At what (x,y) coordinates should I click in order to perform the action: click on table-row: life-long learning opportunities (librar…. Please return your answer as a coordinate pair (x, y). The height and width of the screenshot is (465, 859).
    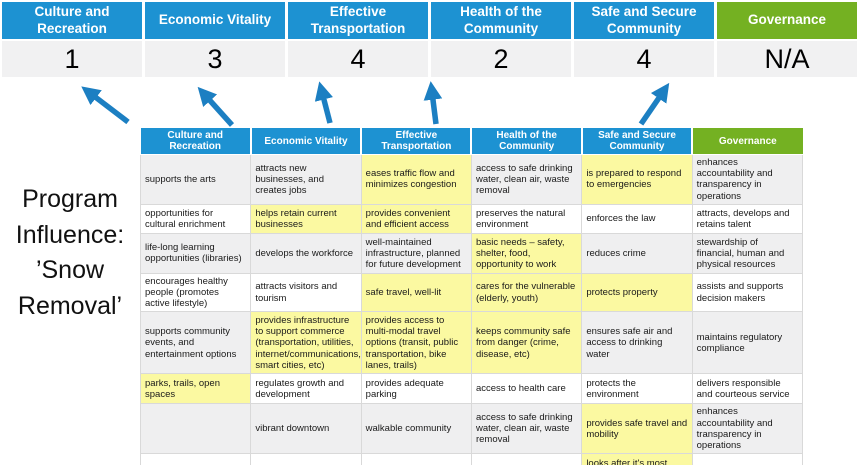
    Looking at the image, I should click on (471, 253).